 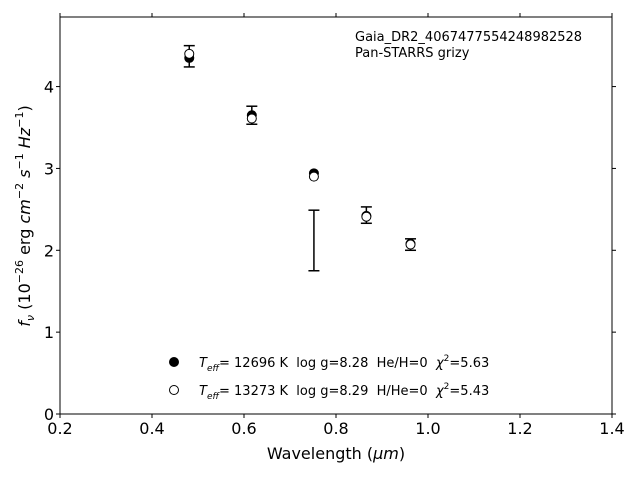 I want to click on x-axis-title: Wavelength (μm), so click(x=336, y=453).